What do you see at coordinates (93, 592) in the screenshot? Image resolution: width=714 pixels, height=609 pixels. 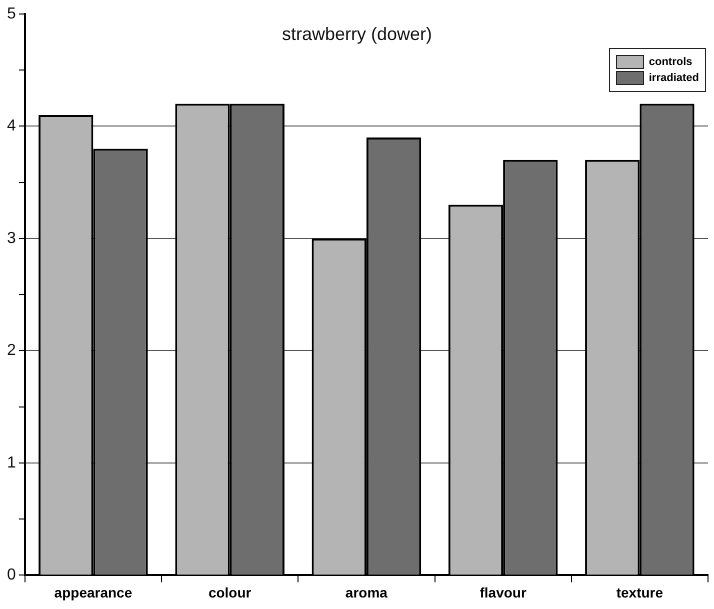 I see `x-tick-label: appearance` at bounding box center [93, 592].